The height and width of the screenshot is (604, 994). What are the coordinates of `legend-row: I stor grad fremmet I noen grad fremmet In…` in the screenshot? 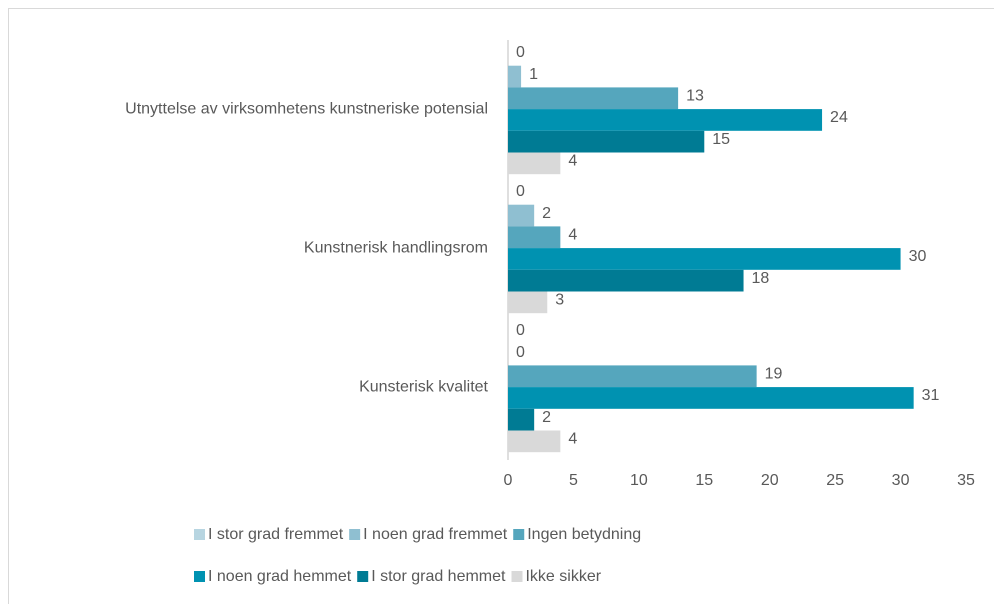 It's located at (417, 534).